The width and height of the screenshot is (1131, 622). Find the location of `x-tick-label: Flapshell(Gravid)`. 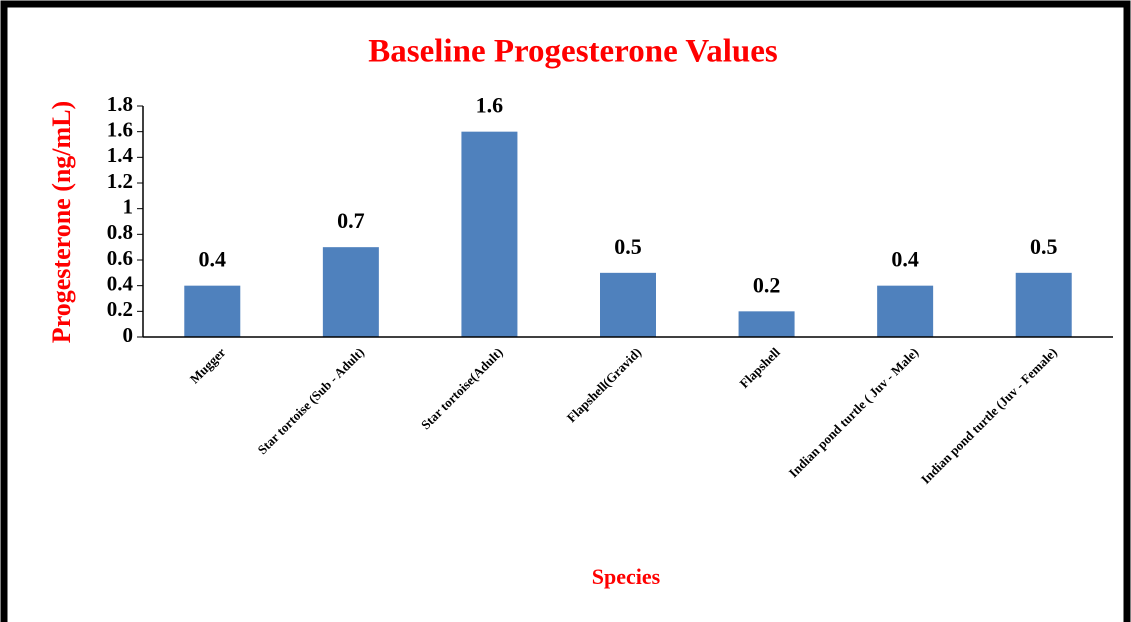

x-tick-label: Flapshell(Gravid) is located at coordinates (604, 385).